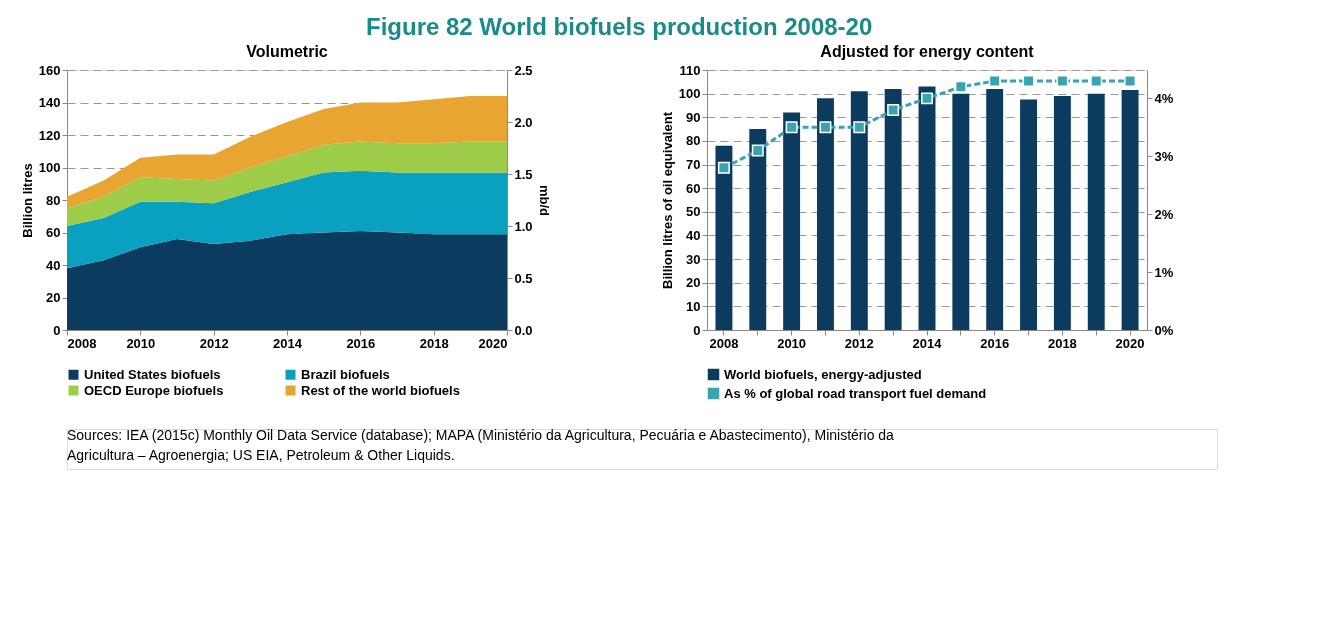 The image size is (1336, 637). I want to click on y2-tick-label: 0%, so click(1164, 330).